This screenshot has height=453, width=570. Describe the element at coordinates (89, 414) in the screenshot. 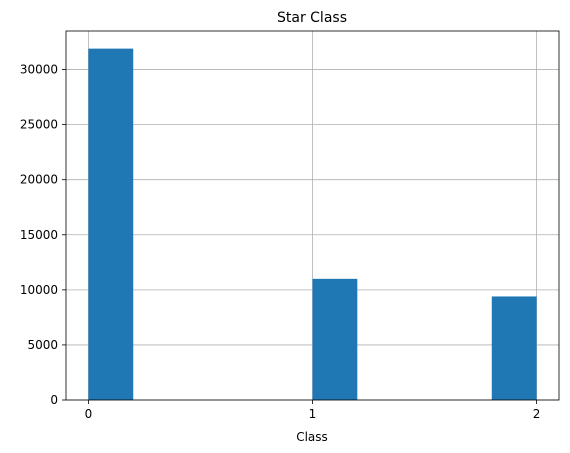

I see `x-tick-label: 0` at that location.